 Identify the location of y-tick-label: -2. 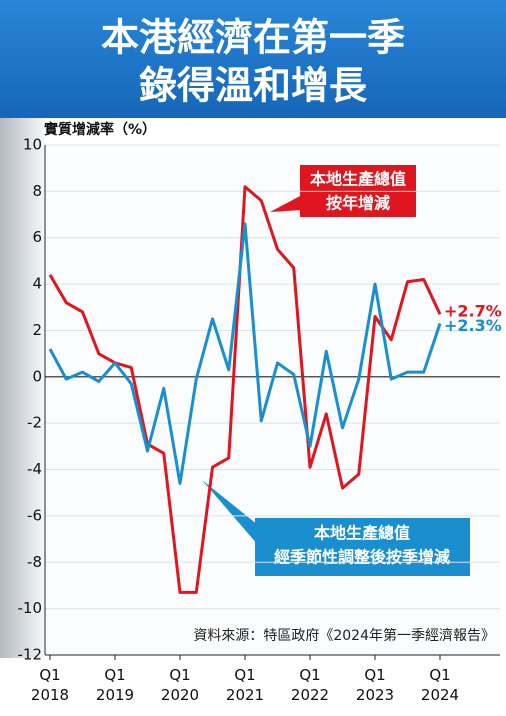
(34, 423).